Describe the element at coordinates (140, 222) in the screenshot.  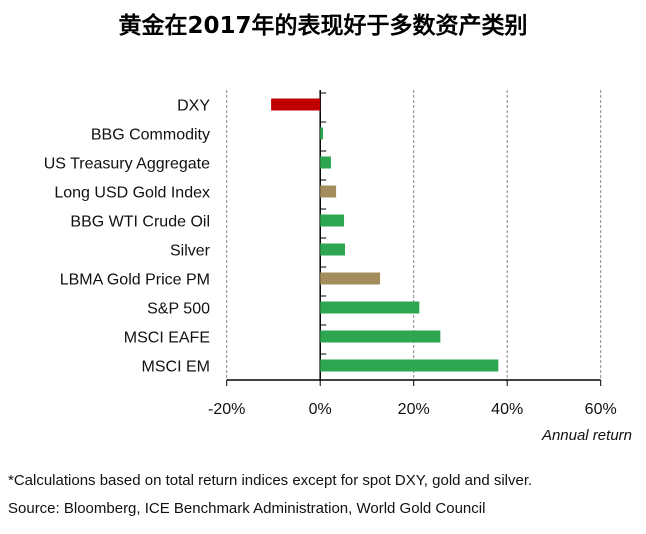
I see `category-label: BBG WTI Crude Oil` at that location.